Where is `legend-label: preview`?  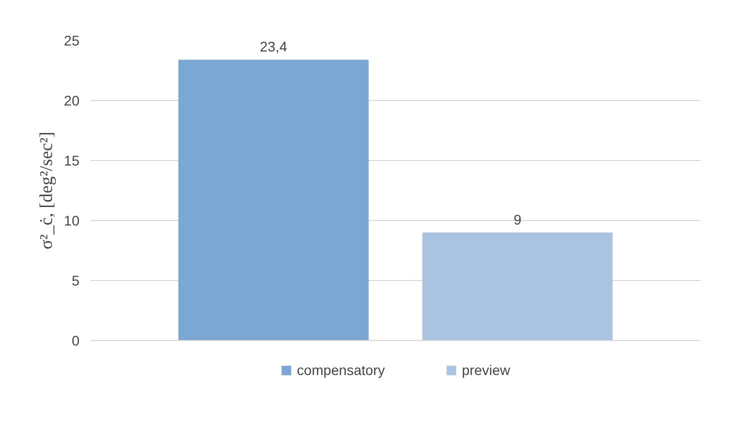 legend-label: preview is located at coordinates (486, 370).